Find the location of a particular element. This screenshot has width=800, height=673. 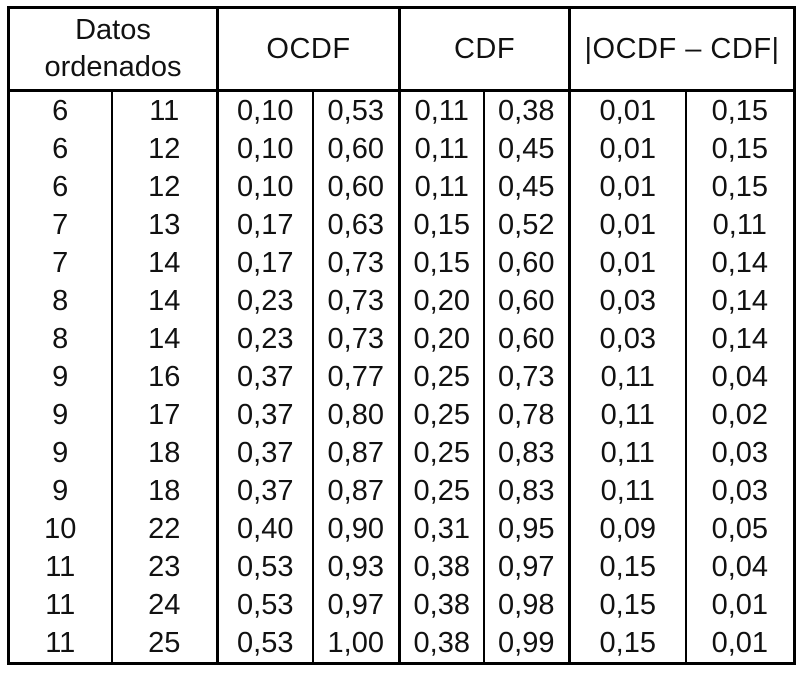

table-cell: 13 is located at coordinates (164, 225).